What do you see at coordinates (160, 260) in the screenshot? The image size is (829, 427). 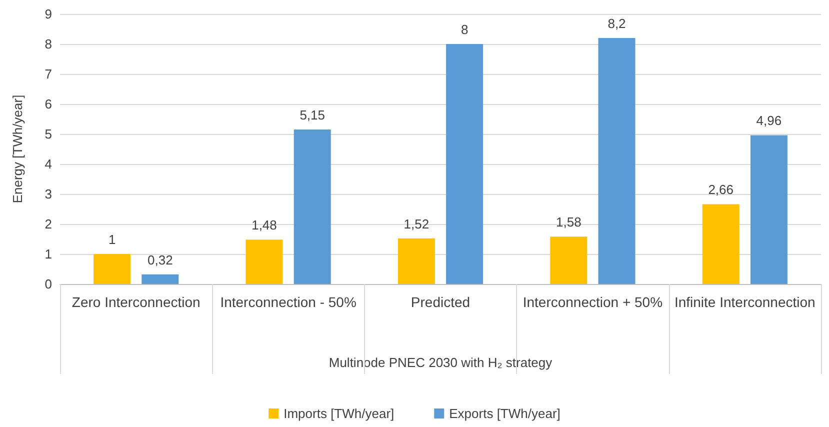 I see `data-label: 0,32` at bounding box center [160, 260].